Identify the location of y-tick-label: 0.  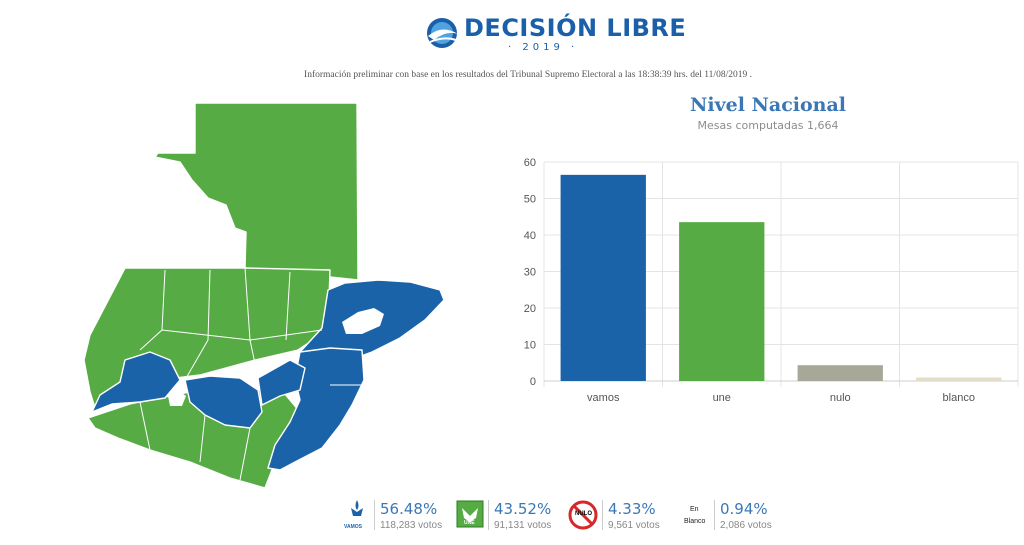
(533, 382).